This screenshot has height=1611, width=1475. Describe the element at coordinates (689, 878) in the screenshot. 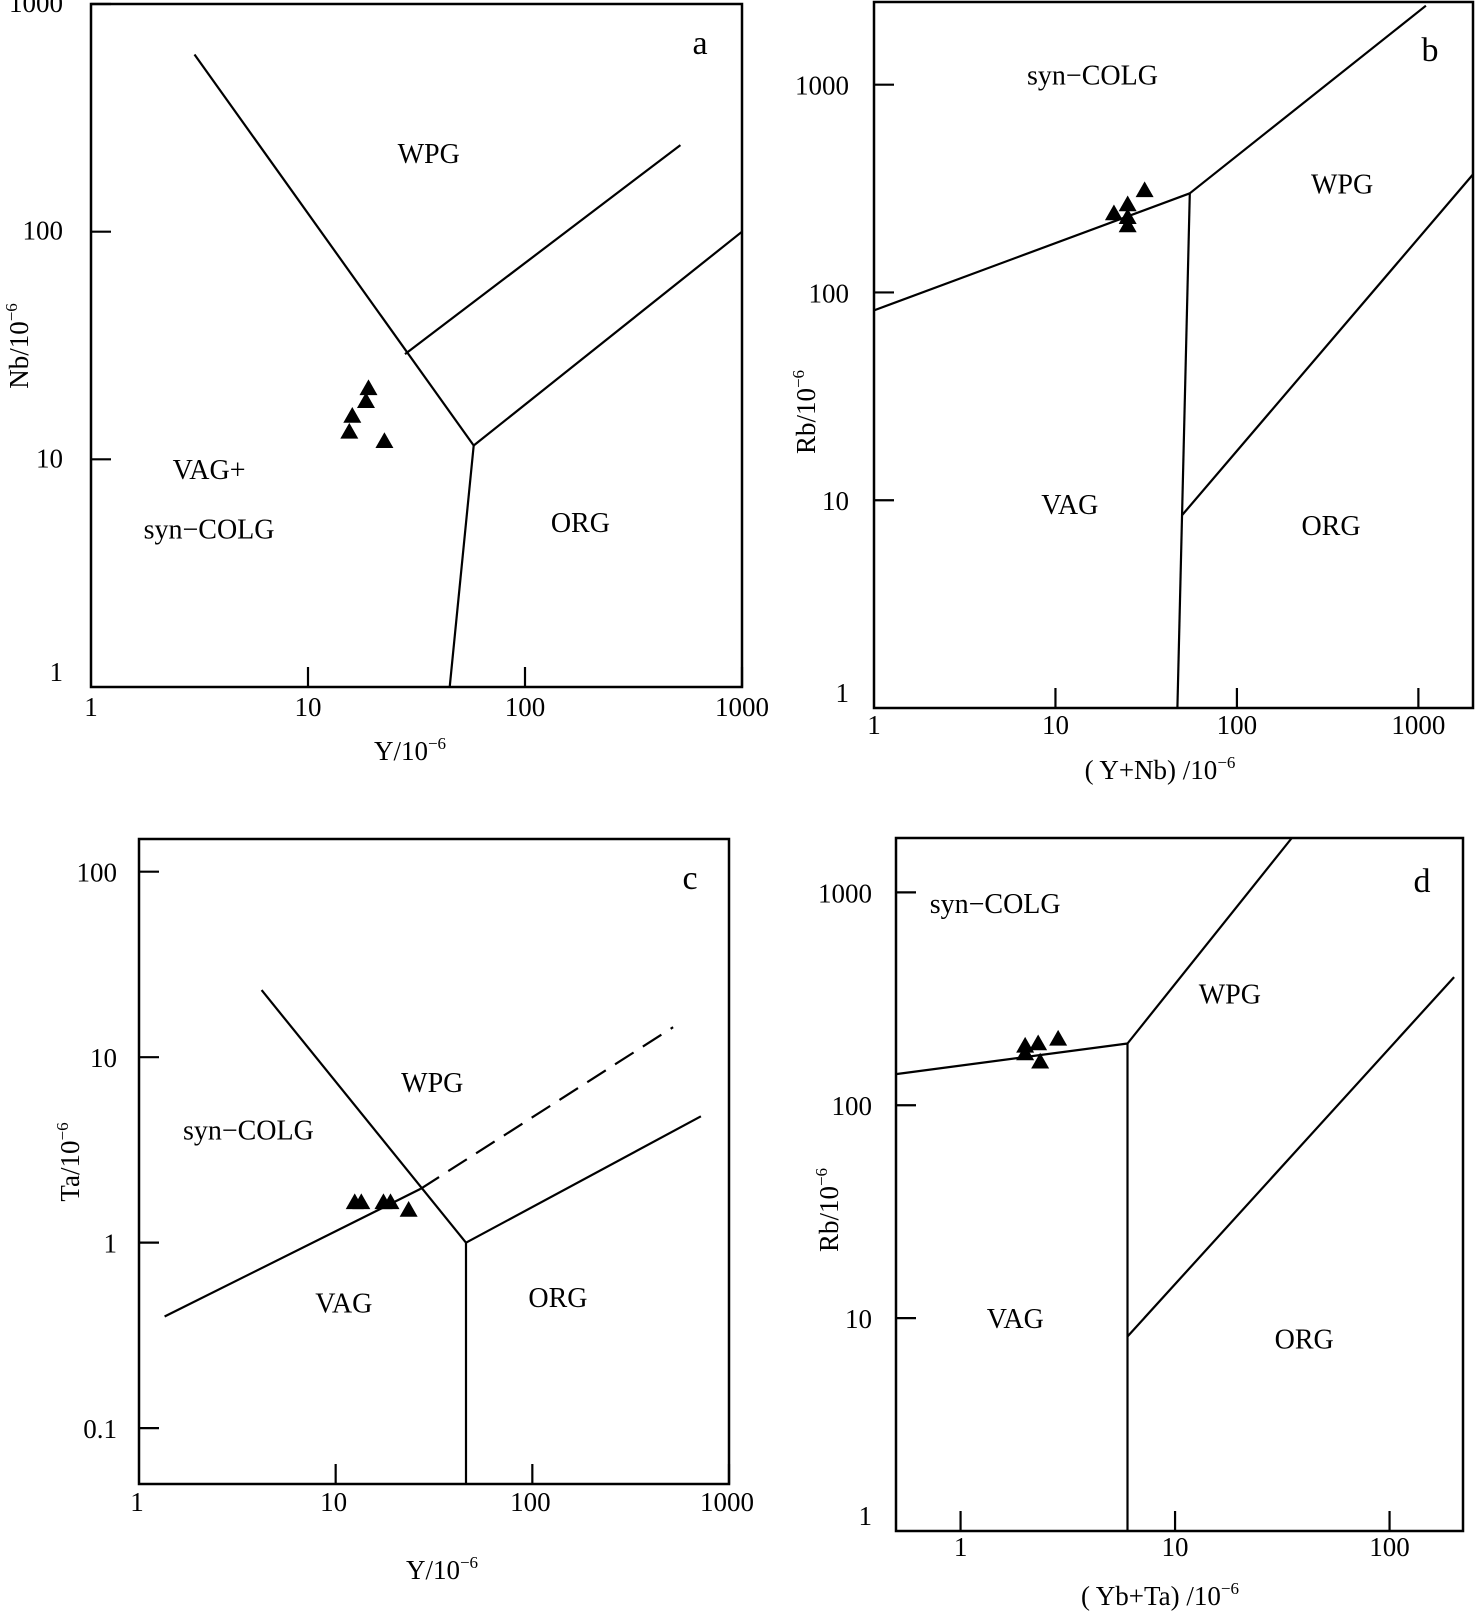

I see `panel-c-label: c` at that location.